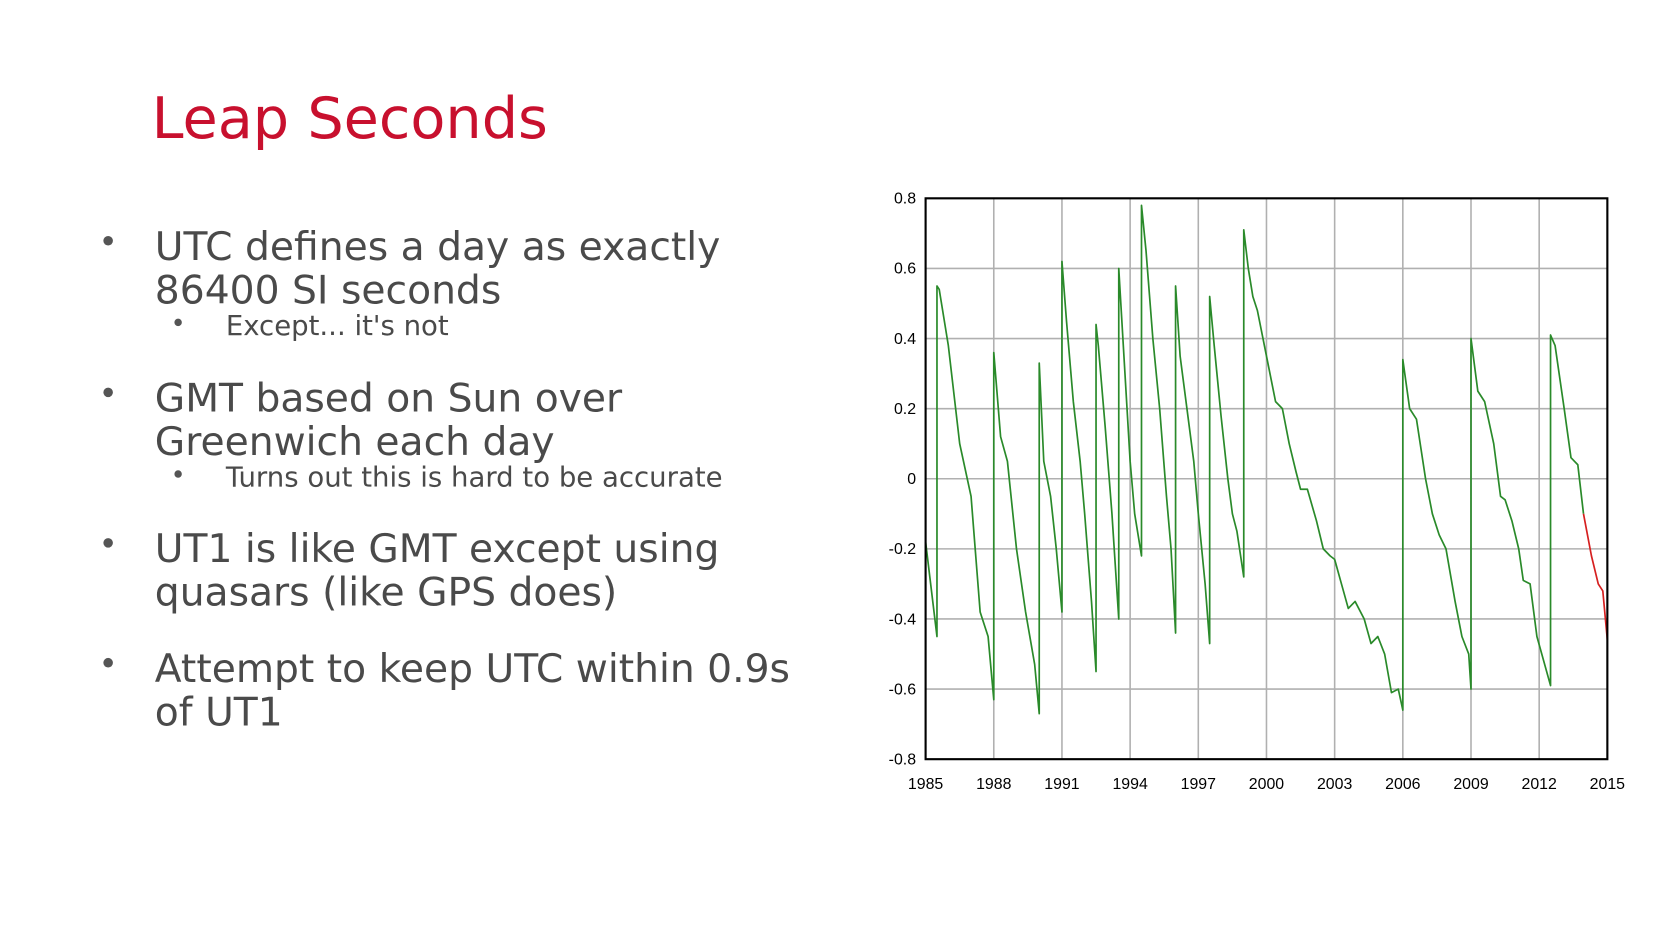 This screenshot has height=931, width=1654. I want to click on x-tick-label: 1988, so click(994, 784).